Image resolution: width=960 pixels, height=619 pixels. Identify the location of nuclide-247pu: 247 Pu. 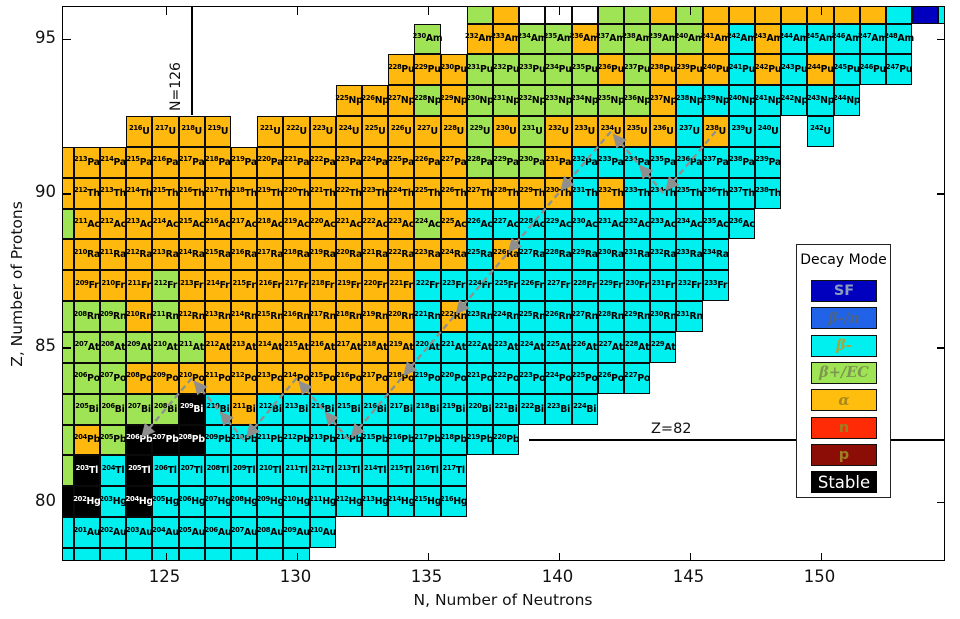
(899, 70).